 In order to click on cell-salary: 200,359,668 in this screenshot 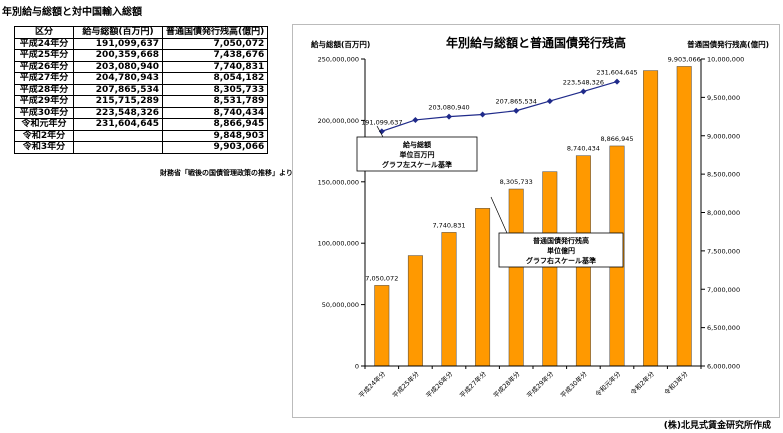, I will do `click(118, 55)`.